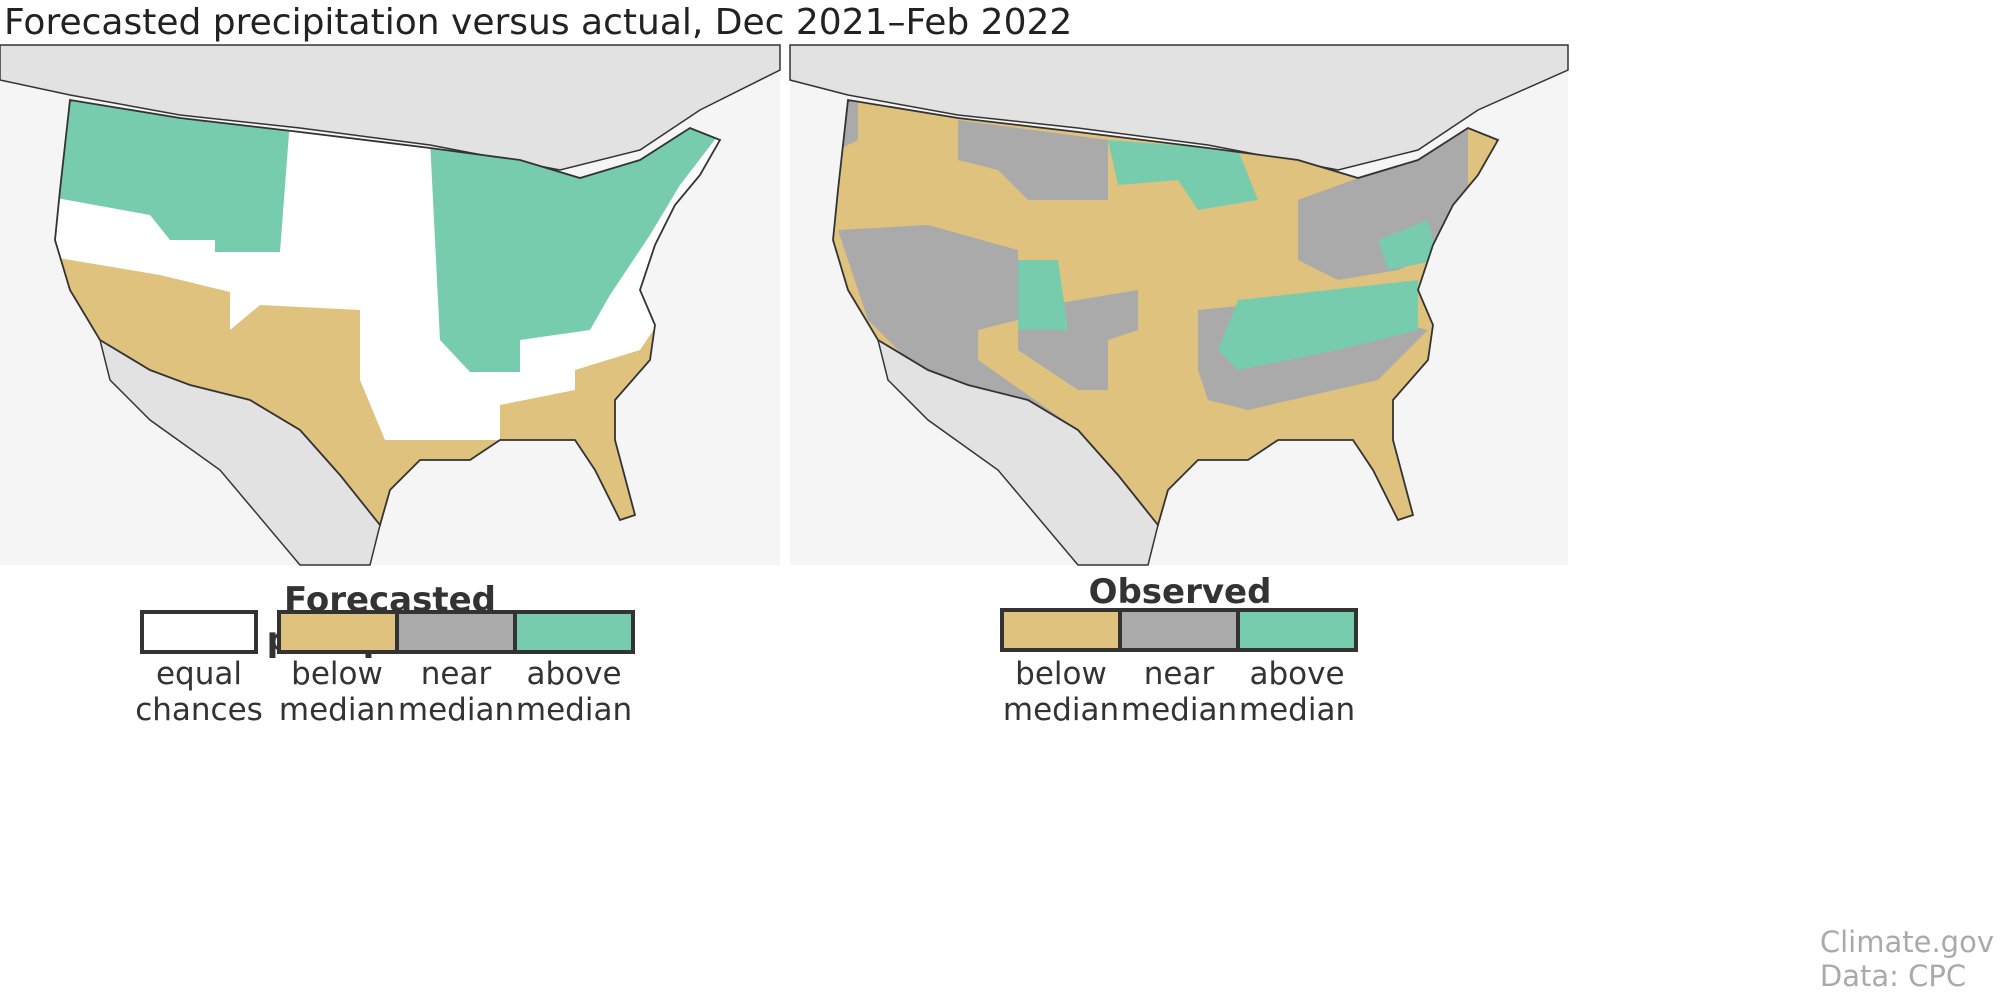 The width and height of the screenshot is (2000, 994). I want to click on observed-above-north-plains, so click(1183, 175).